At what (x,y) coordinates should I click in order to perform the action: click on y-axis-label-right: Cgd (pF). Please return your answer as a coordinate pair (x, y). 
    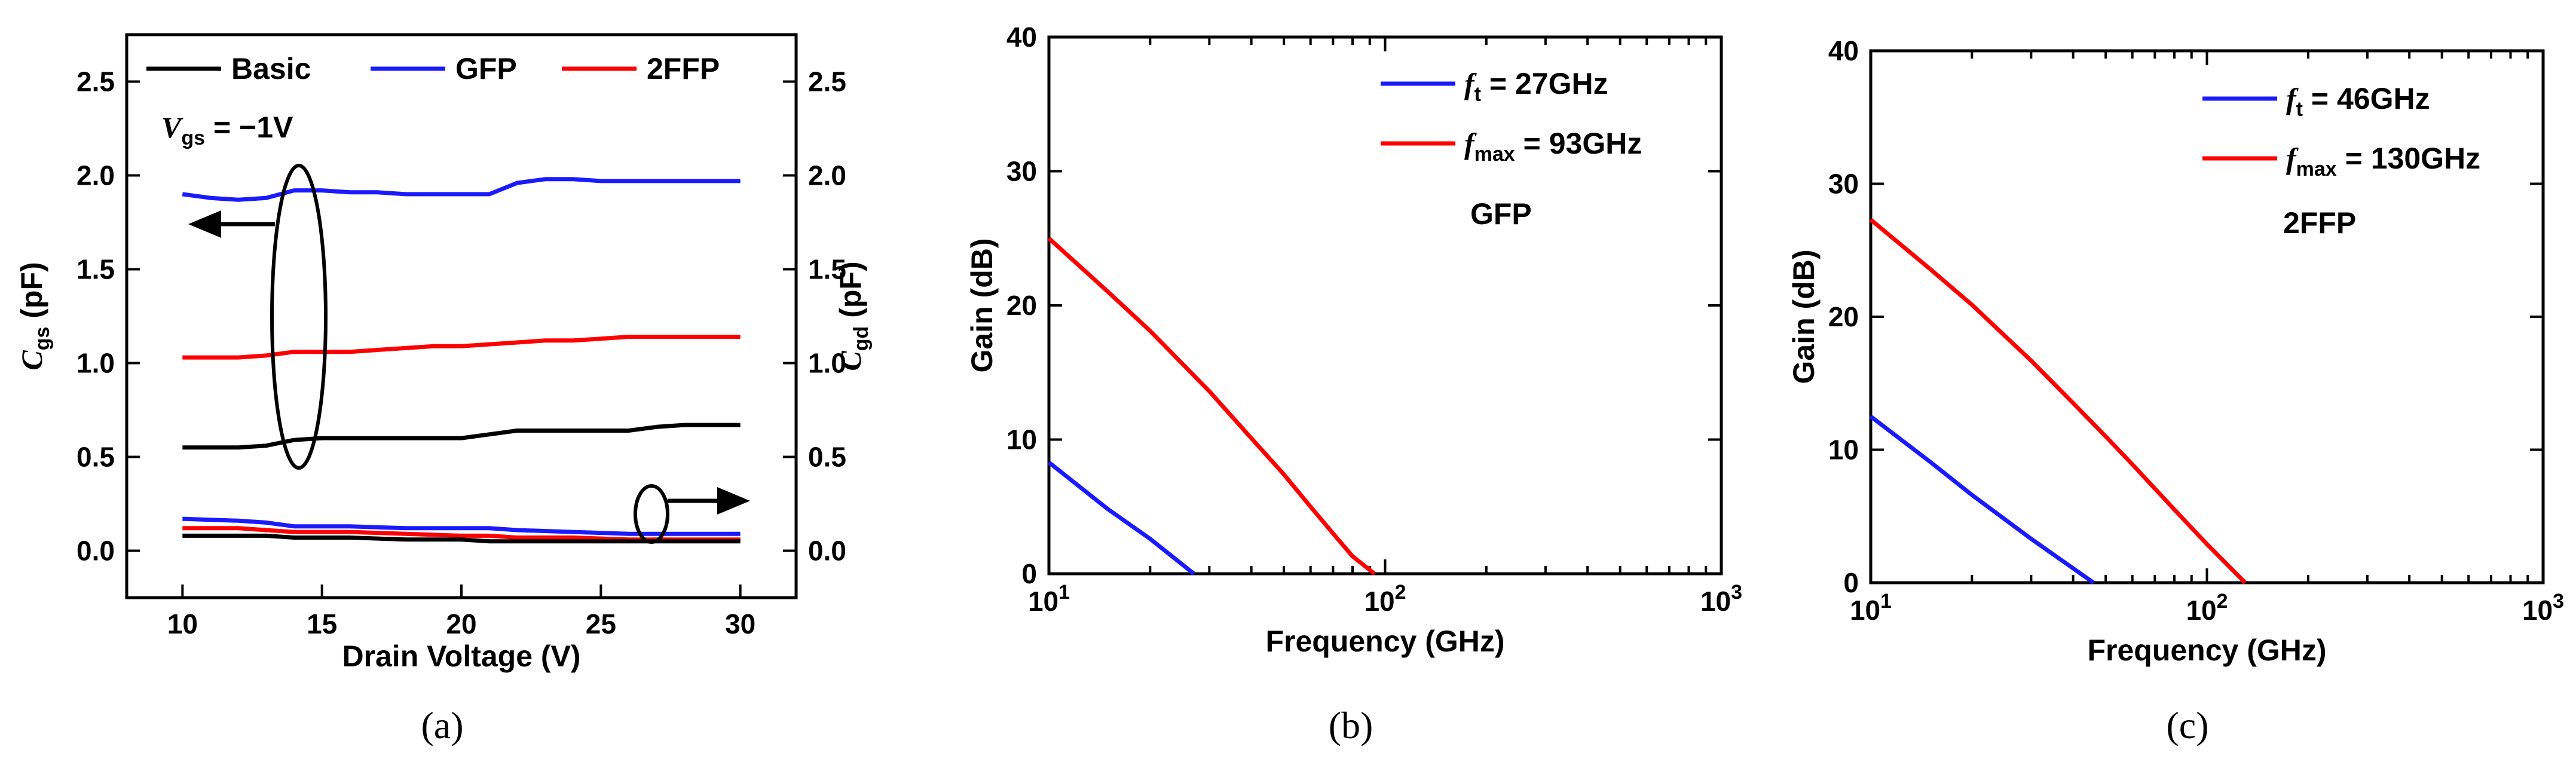
    Looking at the image, I should click on (853, 316).